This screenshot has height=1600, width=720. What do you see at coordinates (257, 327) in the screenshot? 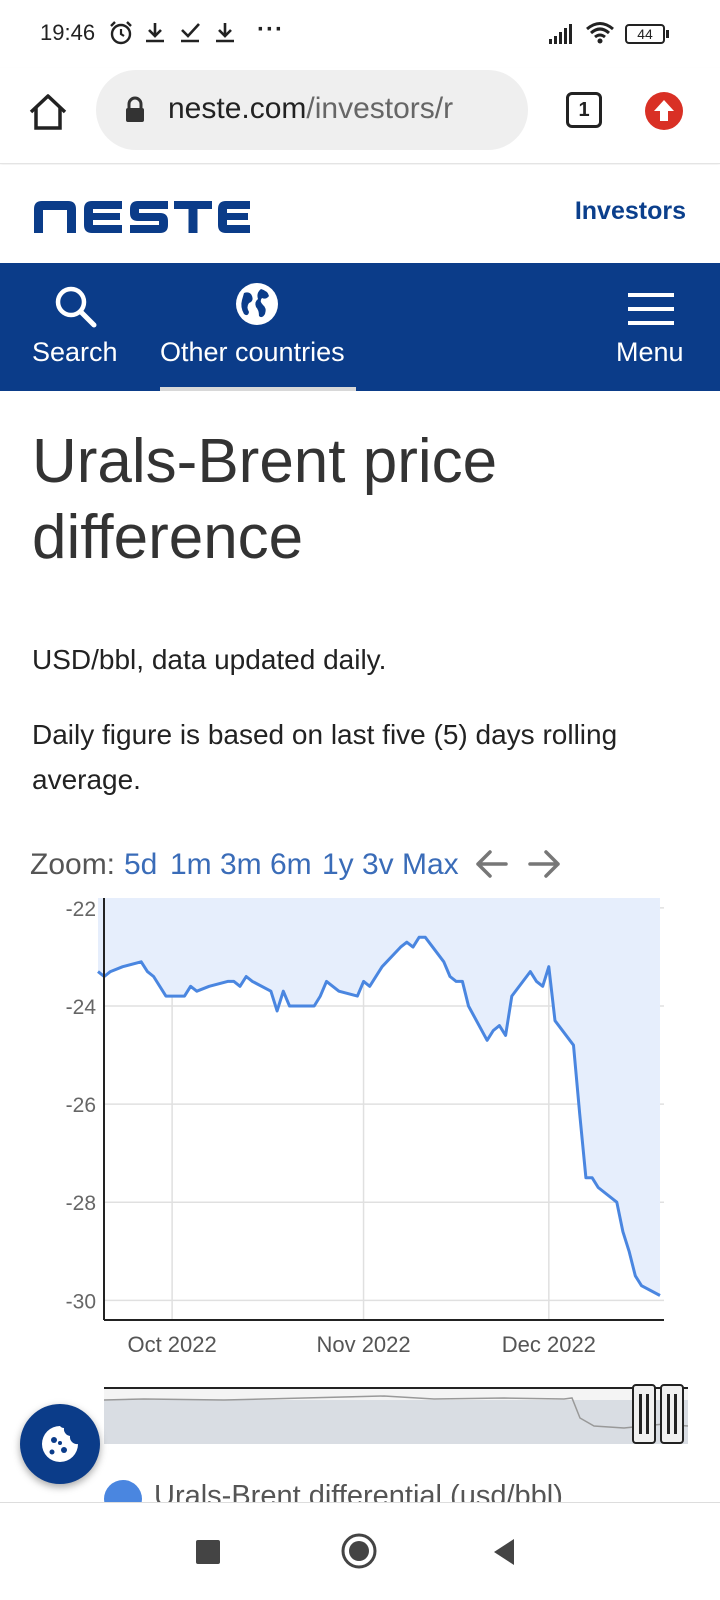
I see `nav-other-countries-button: Other countries` at bounding box center [257, 327].